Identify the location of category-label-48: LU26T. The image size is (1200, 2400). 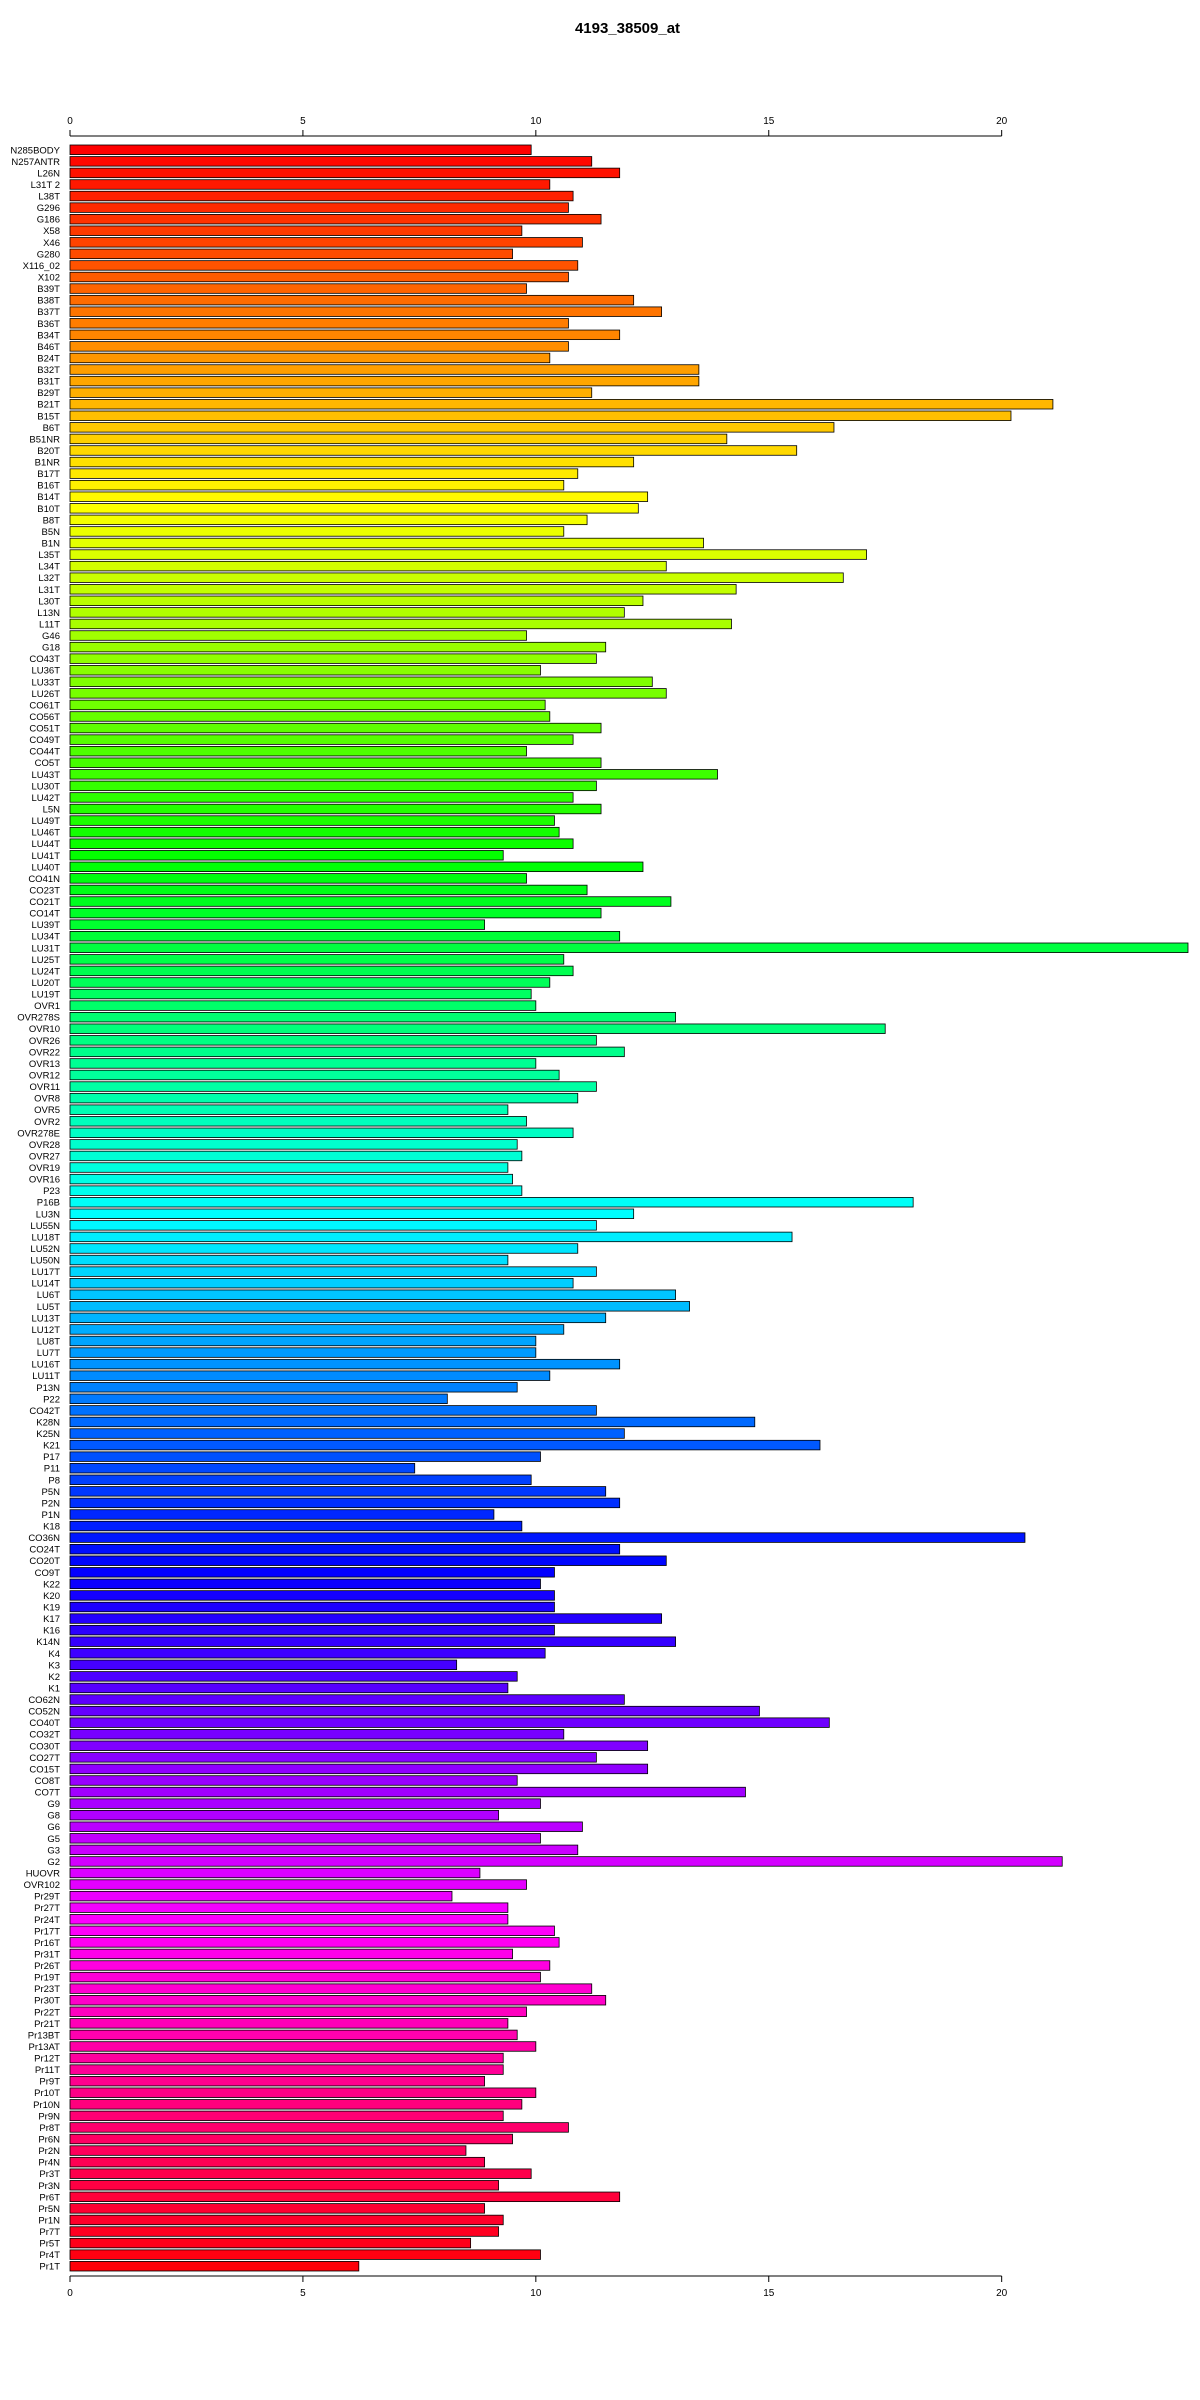
(45, 694).